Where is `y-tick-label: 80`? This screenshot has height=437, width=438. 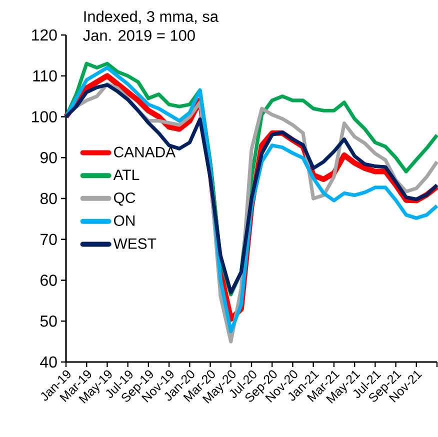 y-tick-label: 80 is located at coordinates (48, 198).